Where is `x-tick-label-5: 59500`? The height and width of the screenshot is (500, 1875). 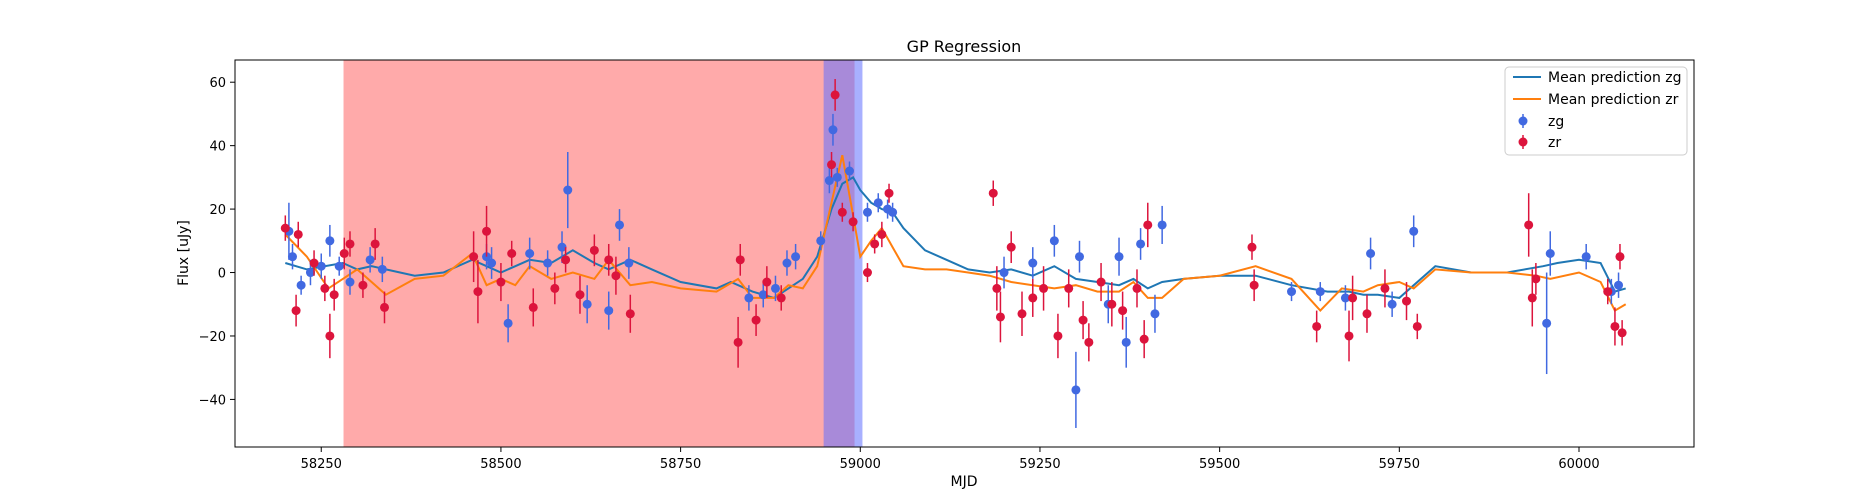
x-tick-label-5: 59500 is located at coordinates (1219, 464).